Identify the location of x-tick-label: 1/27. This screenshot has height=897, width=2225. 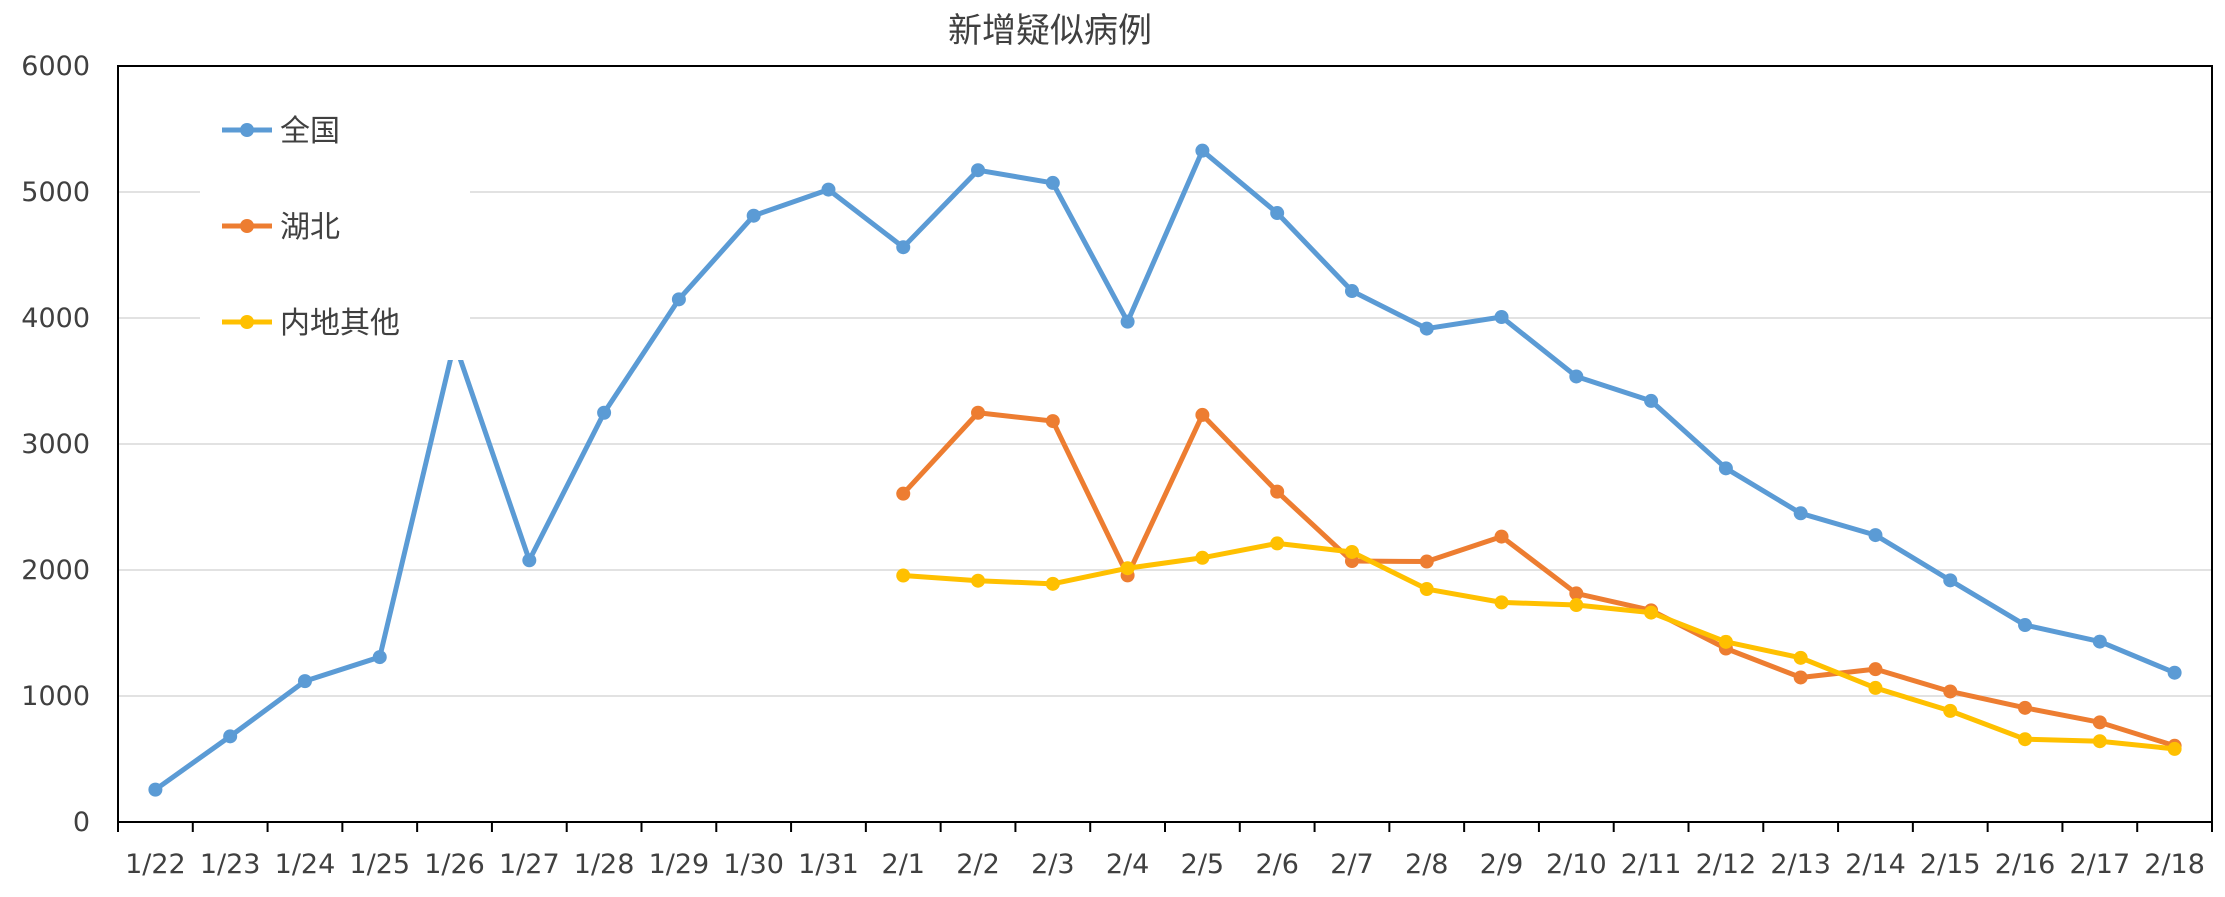
(529, 864).